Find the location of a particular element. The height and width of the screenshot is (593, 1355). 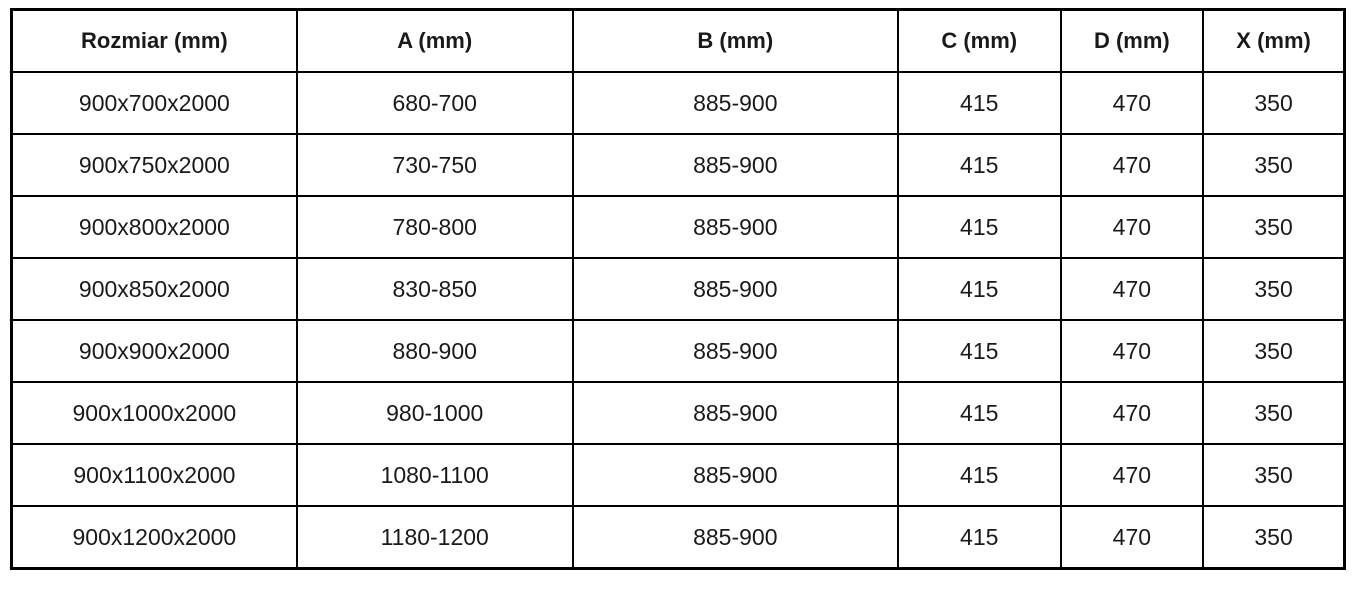

table-cell: 1180-1200 is located at coordinates (434, 537).